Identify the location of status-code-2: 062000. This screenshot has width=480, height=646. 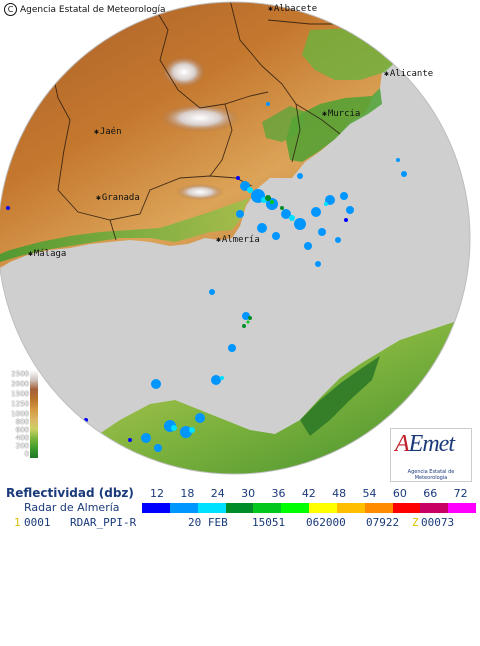
(326, 522).